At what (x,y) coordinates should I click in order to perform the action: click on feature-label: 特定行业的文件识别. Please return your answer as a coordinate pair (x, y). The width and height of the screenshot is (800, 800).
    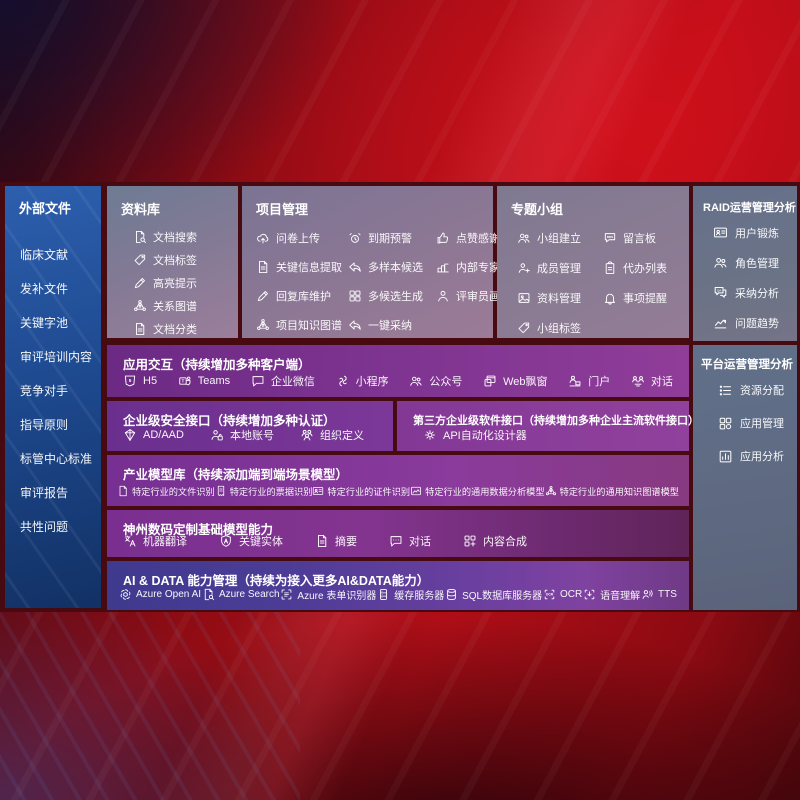
    Looking at the image, I should click on (173, 492).